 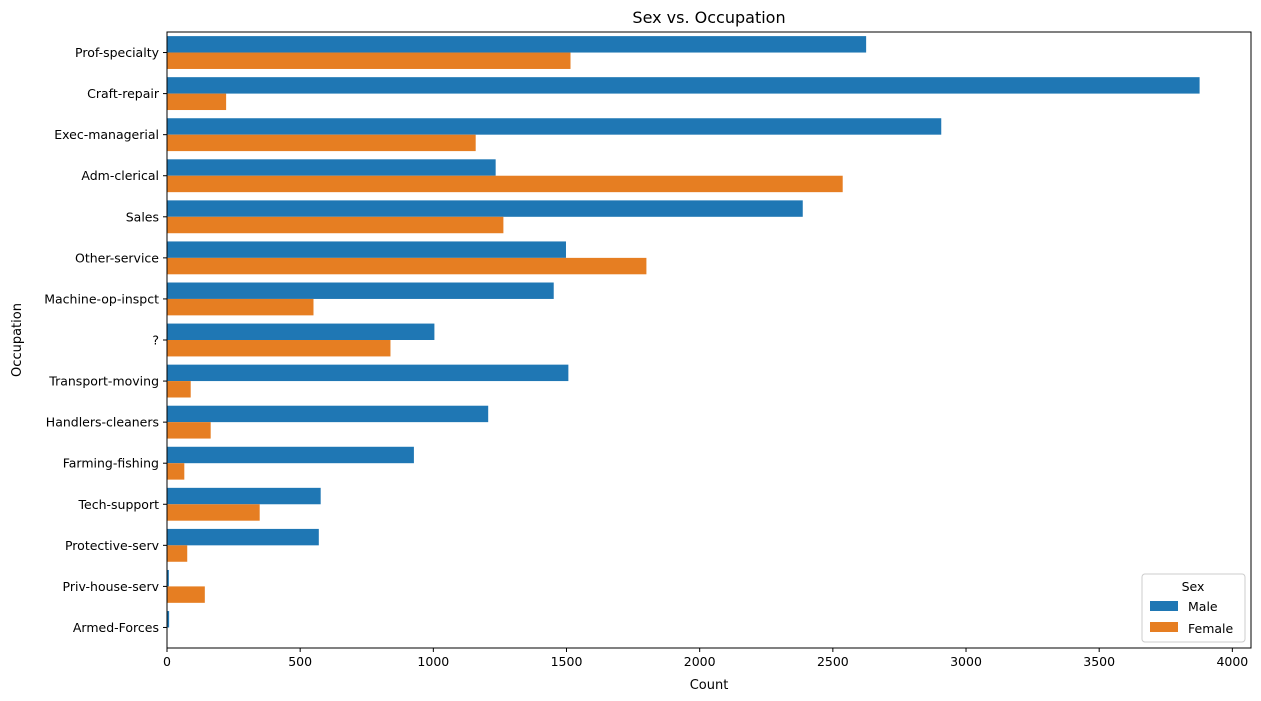 What do you see at coordinates (300, 661) in the screenshot?
I see `x-tick-label: 500` at bounding box center [300, 661].